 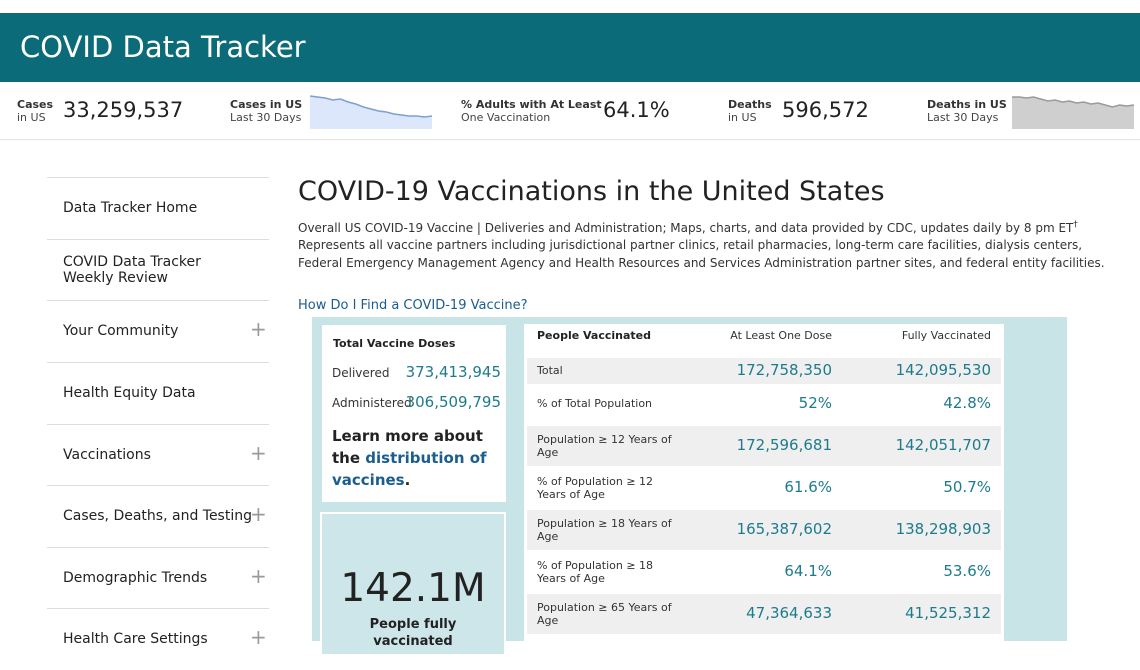 What do you see at coordinates (414, 413) in the screenshot?
I see `doses-box` at bounding box center [414, 413].